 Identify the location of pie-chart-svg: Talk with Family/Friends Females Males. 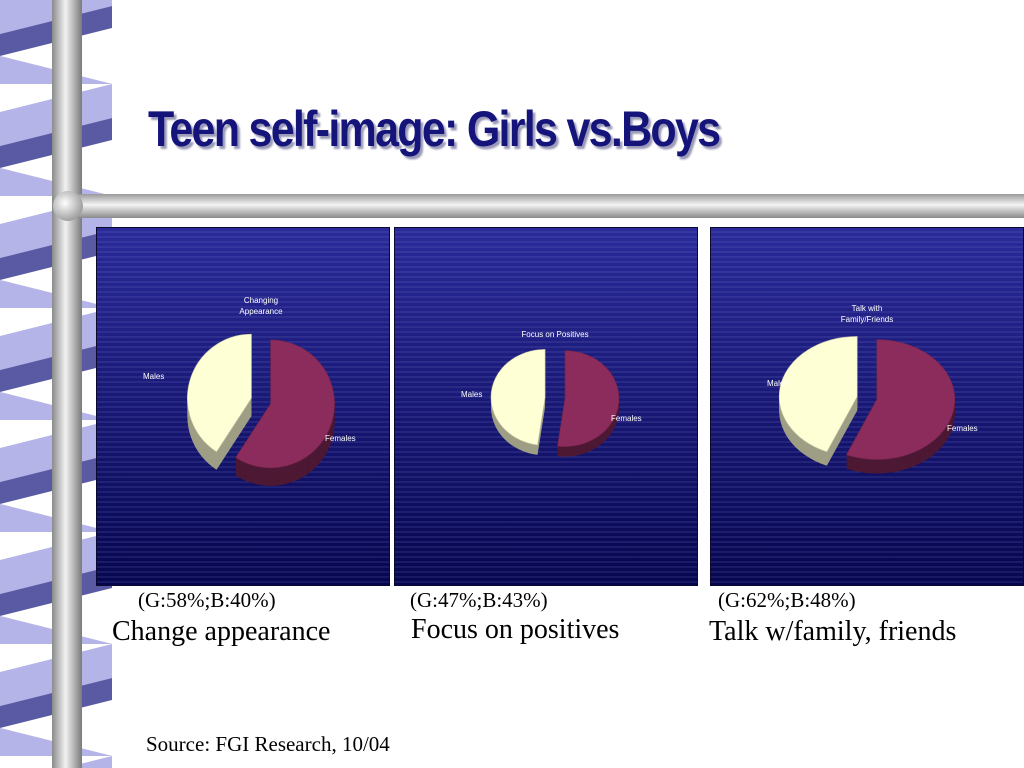
(867, 406).